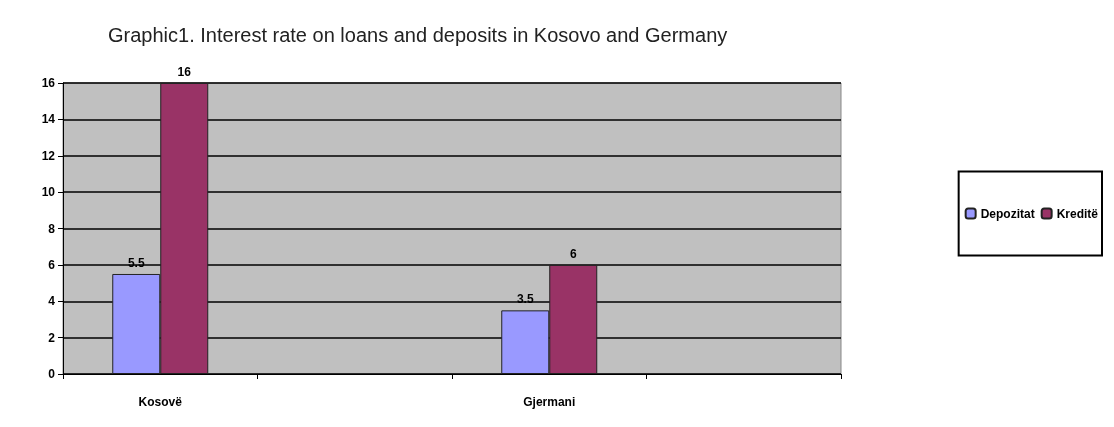  I want to click on y-tick-label: 0, so click(52, 374).